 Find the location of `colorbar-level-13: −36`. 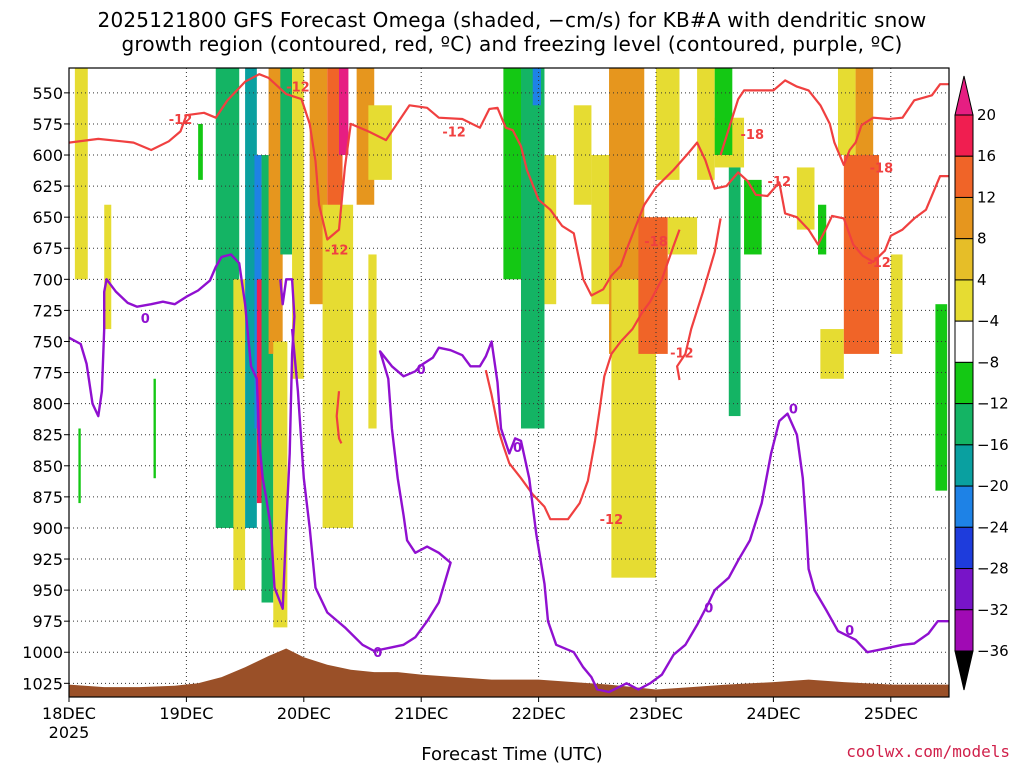

colorbar-level-13: −36 is located at coordinates (993, 651).